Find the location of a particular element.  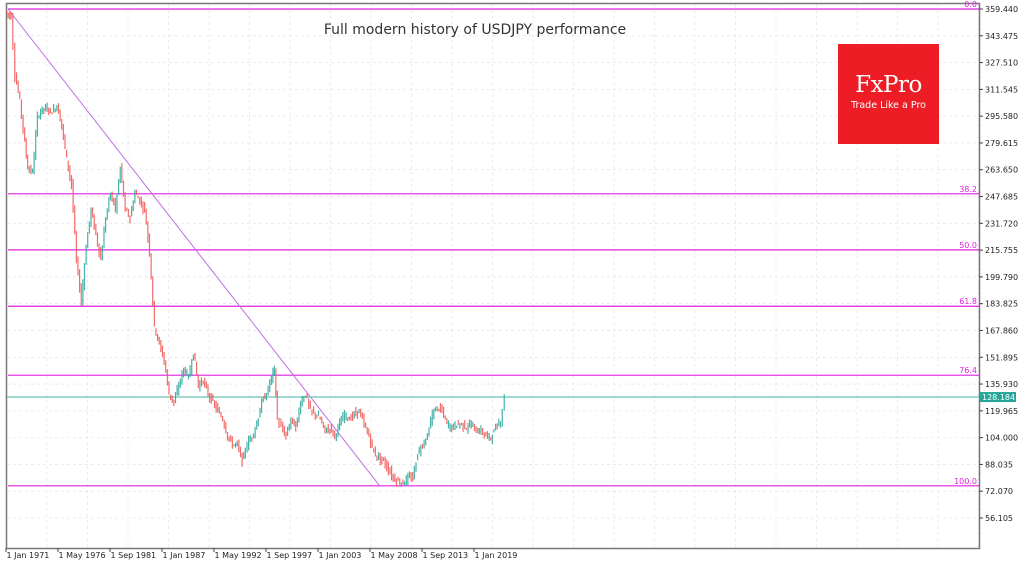

fib-level-label: 50.0 is located at coordinates (968, 245).